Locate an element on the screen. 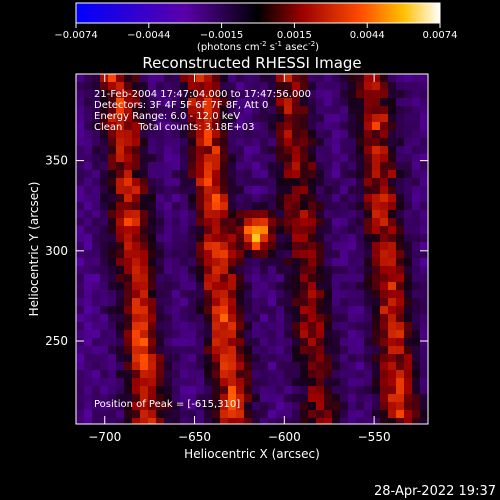 This screenshot has height=500, width=500. y-axis-label: Heliocentric Y (arcsec) is located at coordinates (34, 249).